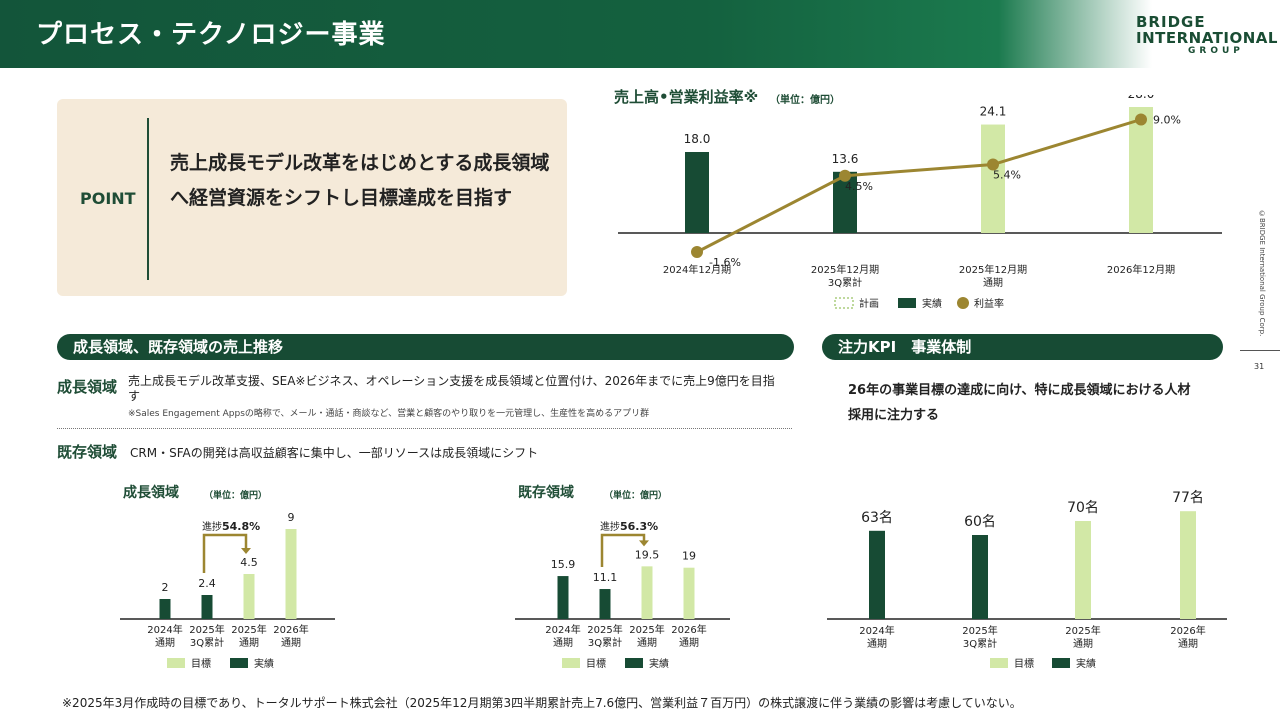 Image resolution: width=1280 pixels, height=720 pixels. Describe the element at coordinates (87, 452) in the screenshot. I see `existing-region-title: 既存領域` at that location.